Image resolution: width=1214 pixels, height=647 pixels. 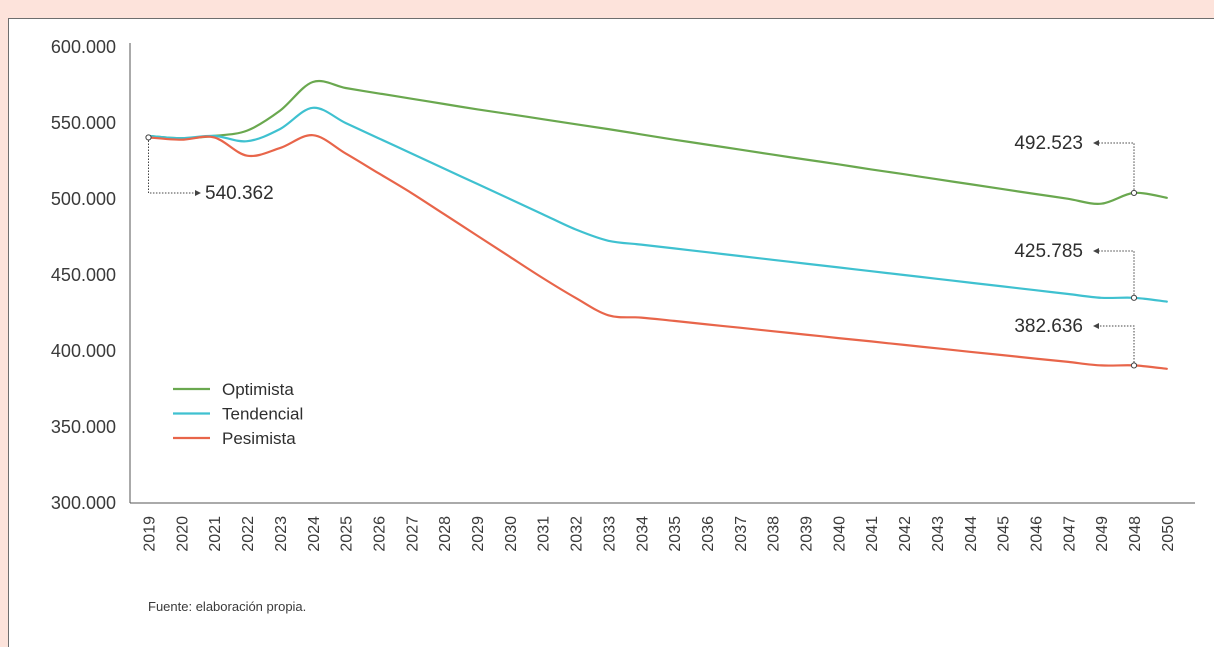 I want to click on annotation-label: 540.362, so click(x=239, y=193).